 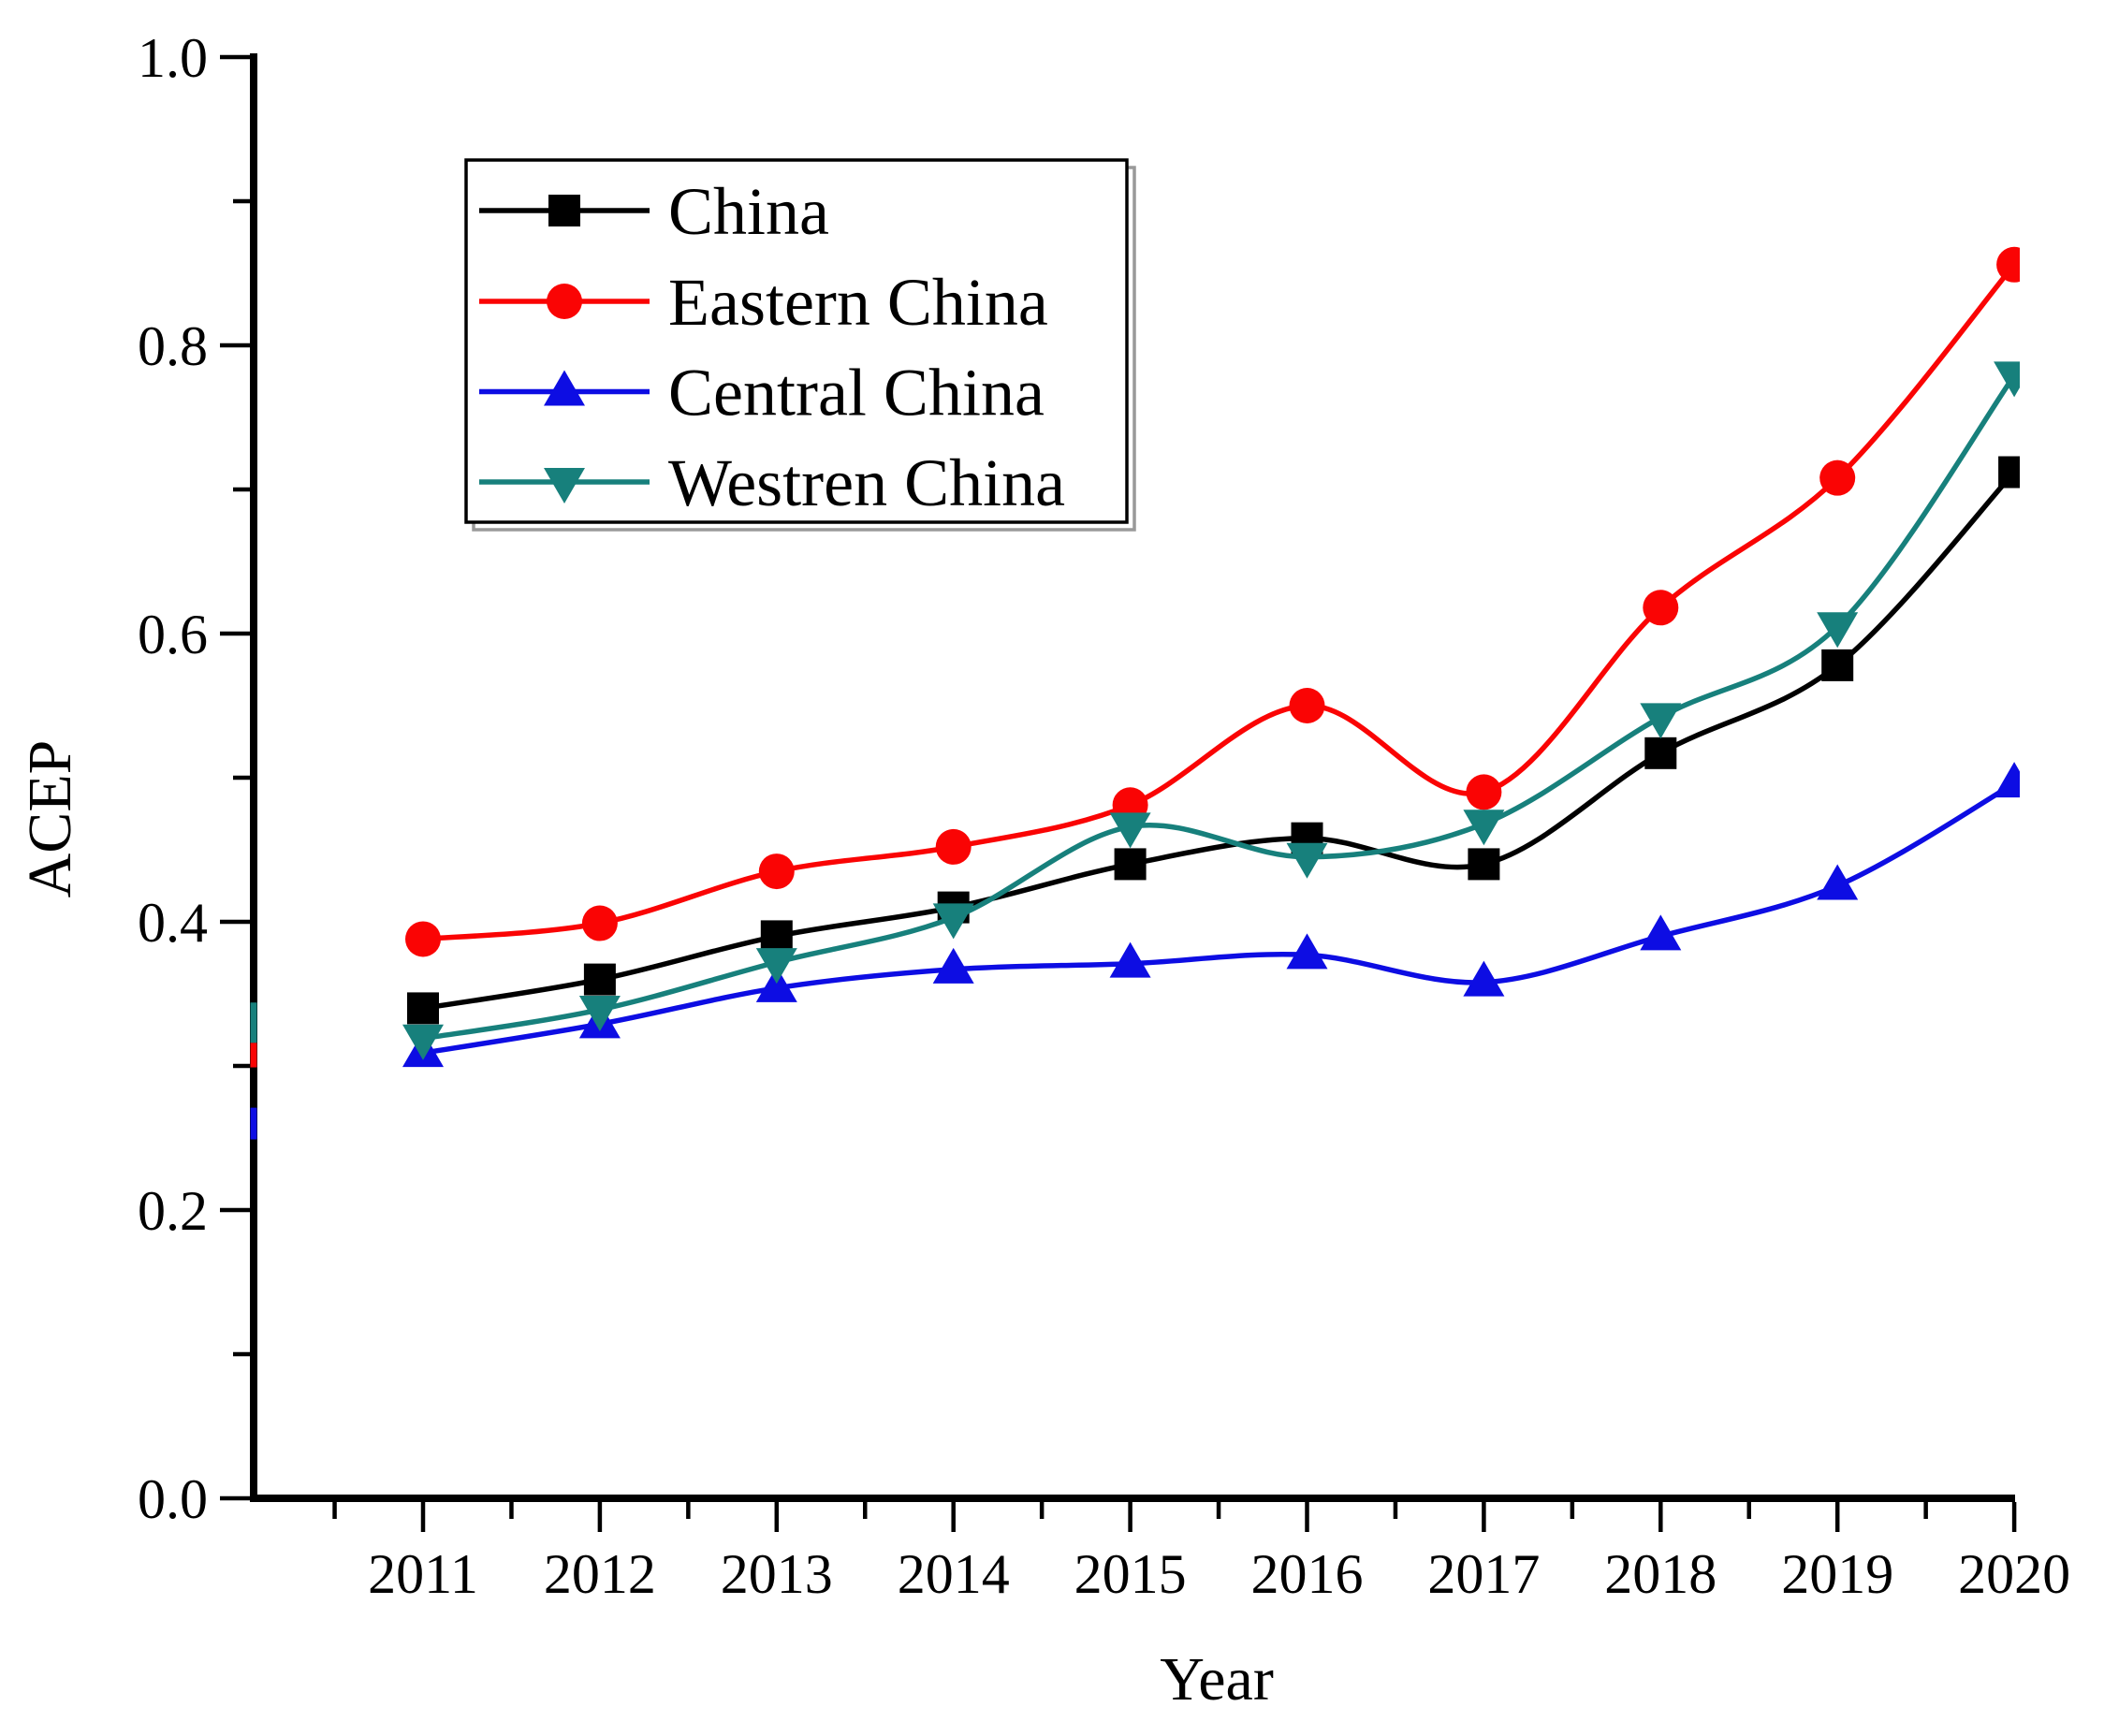 What do you see at coordinates (776, 984) in the screenshot?
I see `marker-central-china-2013` at bounding box center [776, 984].